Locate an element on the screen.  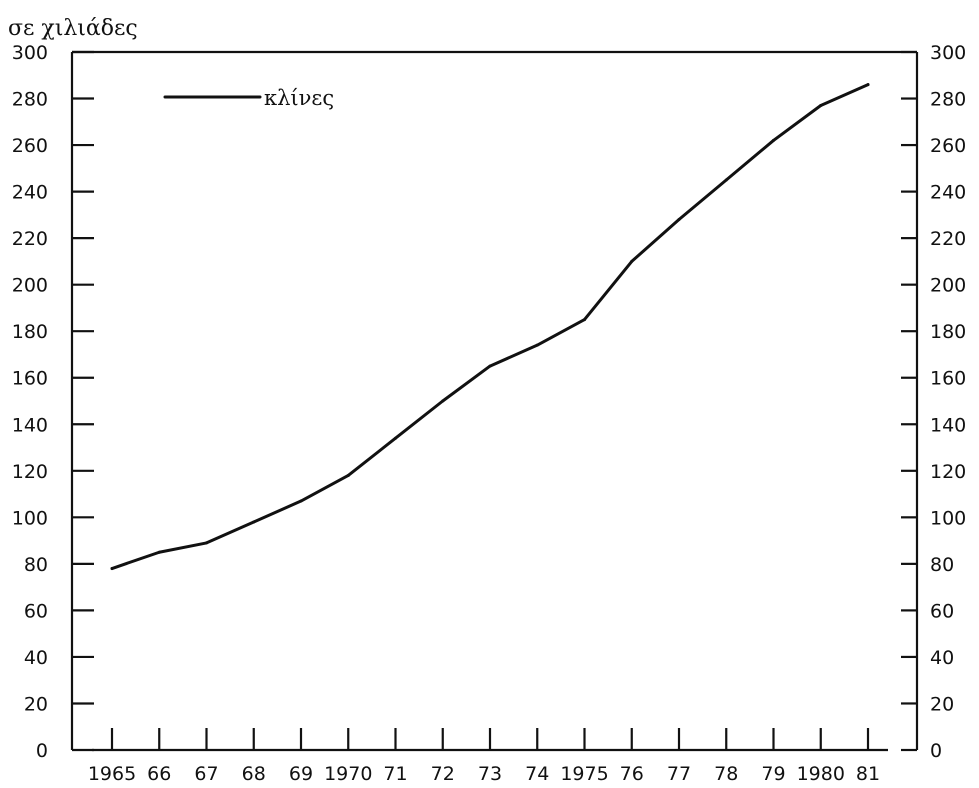
left-y-tick-label: 280 is located at coordinates (30, 100).